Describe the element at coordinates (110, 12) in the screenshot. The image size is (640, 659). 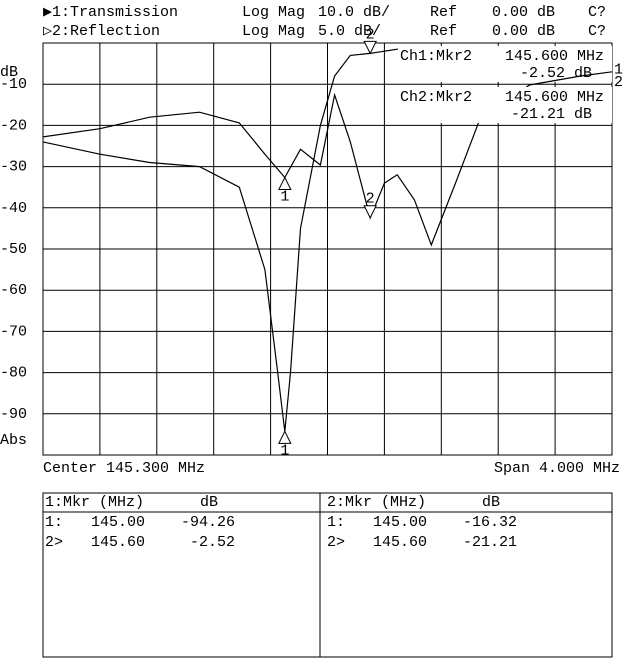
I see `channel-id: ▶1:Transmission` at that location.